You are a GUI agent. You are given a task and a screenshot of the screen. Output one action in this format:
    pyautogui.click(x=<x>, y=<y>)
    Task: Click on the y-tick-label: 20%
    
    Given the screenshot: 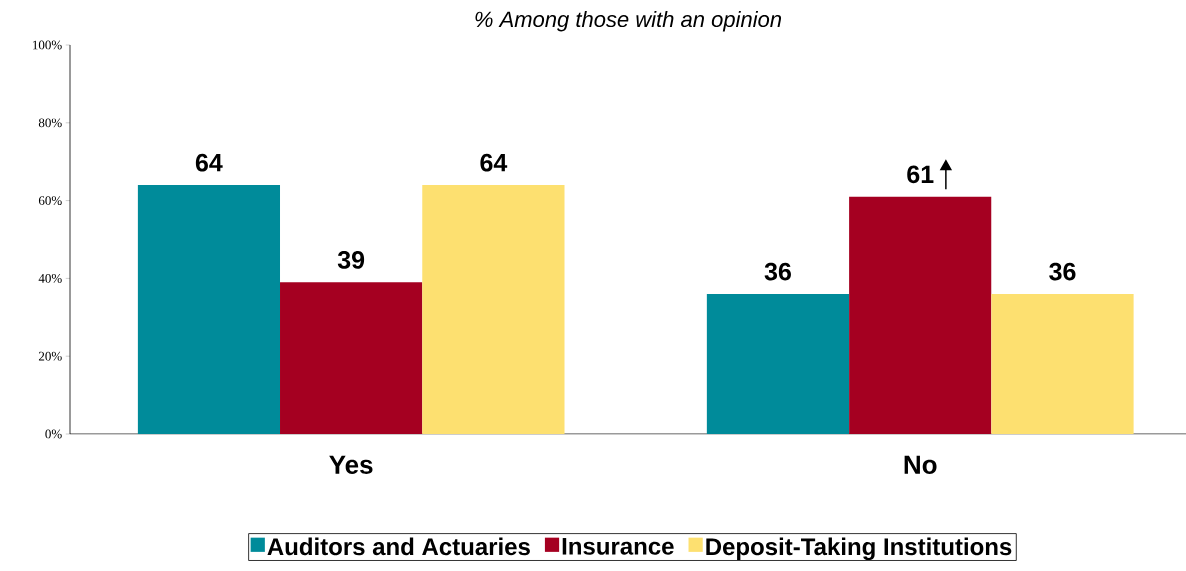 What is the action you would take?
    pyautogui.click(x=50, y=356)
    